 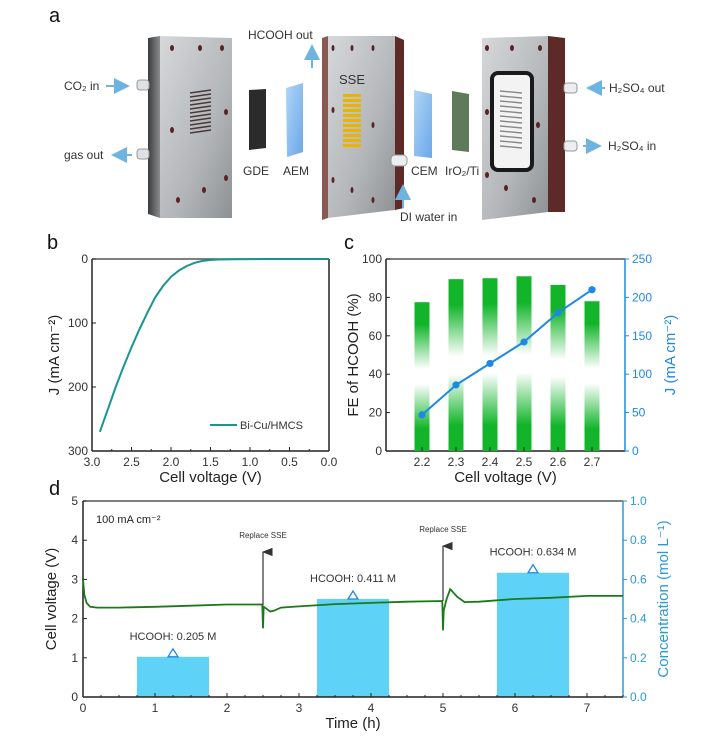 I want to click on chart-c-ytick-label: 20, so click(x=376, y=413).